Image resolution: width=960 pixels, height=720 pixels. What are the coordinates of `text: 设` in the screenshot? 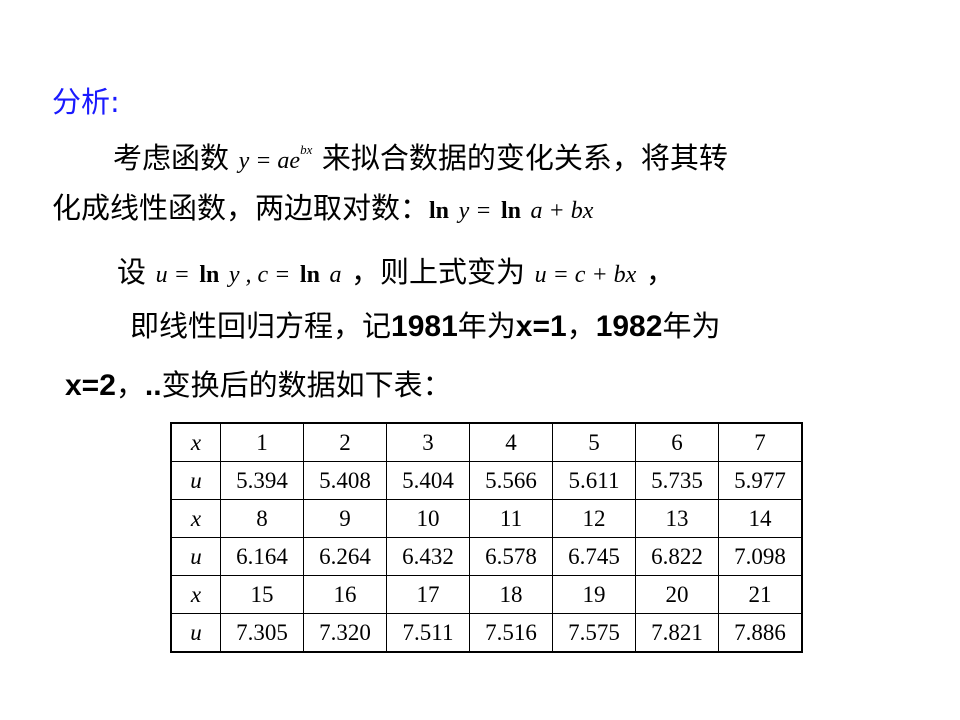 It's located at (132, 272).